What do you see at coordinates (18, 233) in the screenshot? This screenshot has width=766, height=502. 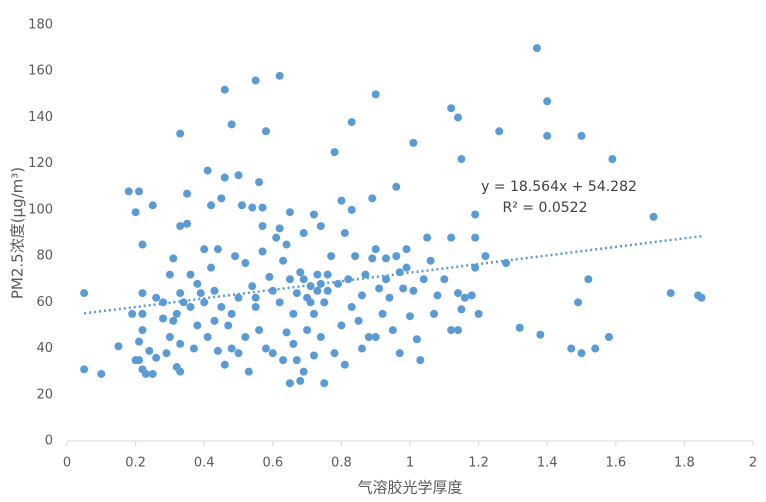 I see `y-axis-title: PM2.5浓度(μg/m³)` at bounding box center [18, 233].